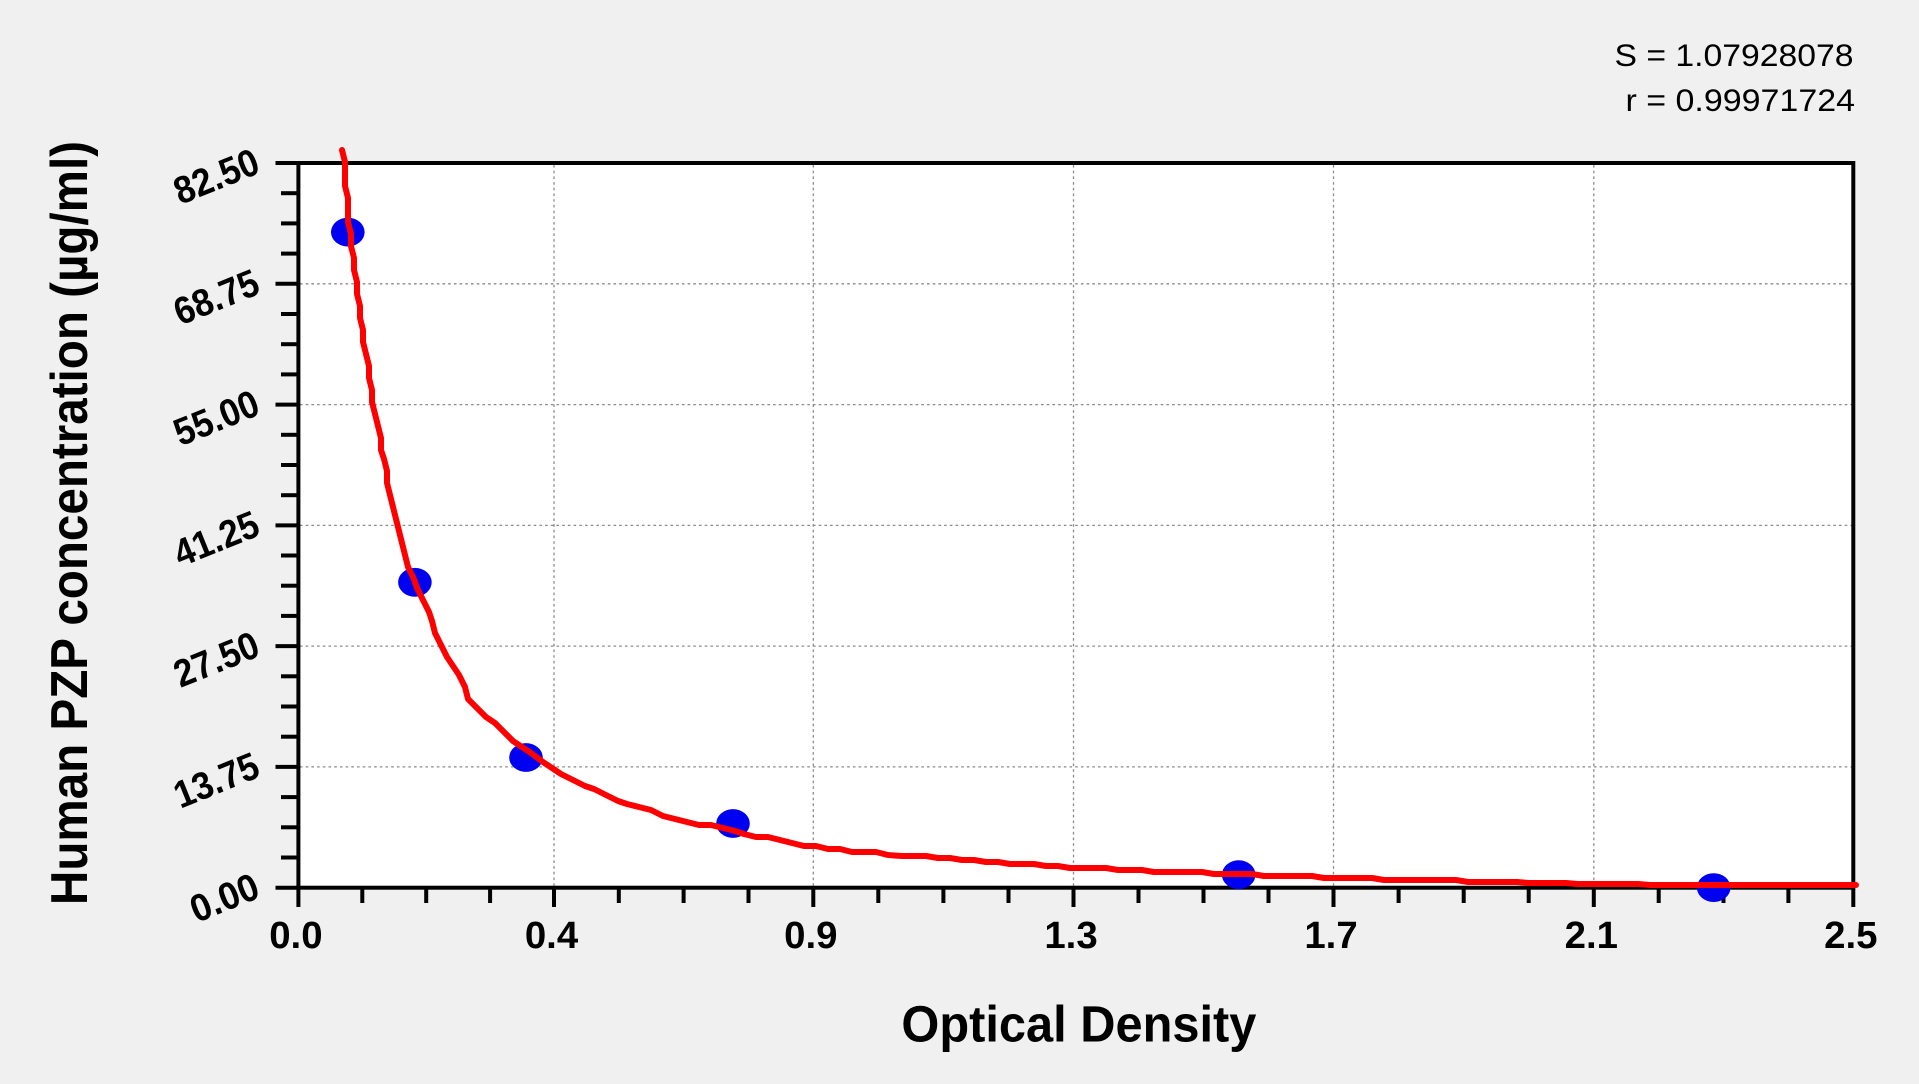 The width and height of the screenshot is (1919, 1084). I want to click on svg-text: r = 0.99971724, so click(1741, 100).